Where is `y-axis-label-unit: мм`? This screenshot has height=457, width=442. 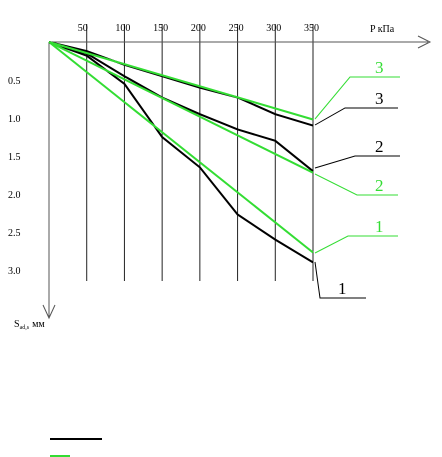 y-axis-label-unit: мм is located at coordinates (38, 324).